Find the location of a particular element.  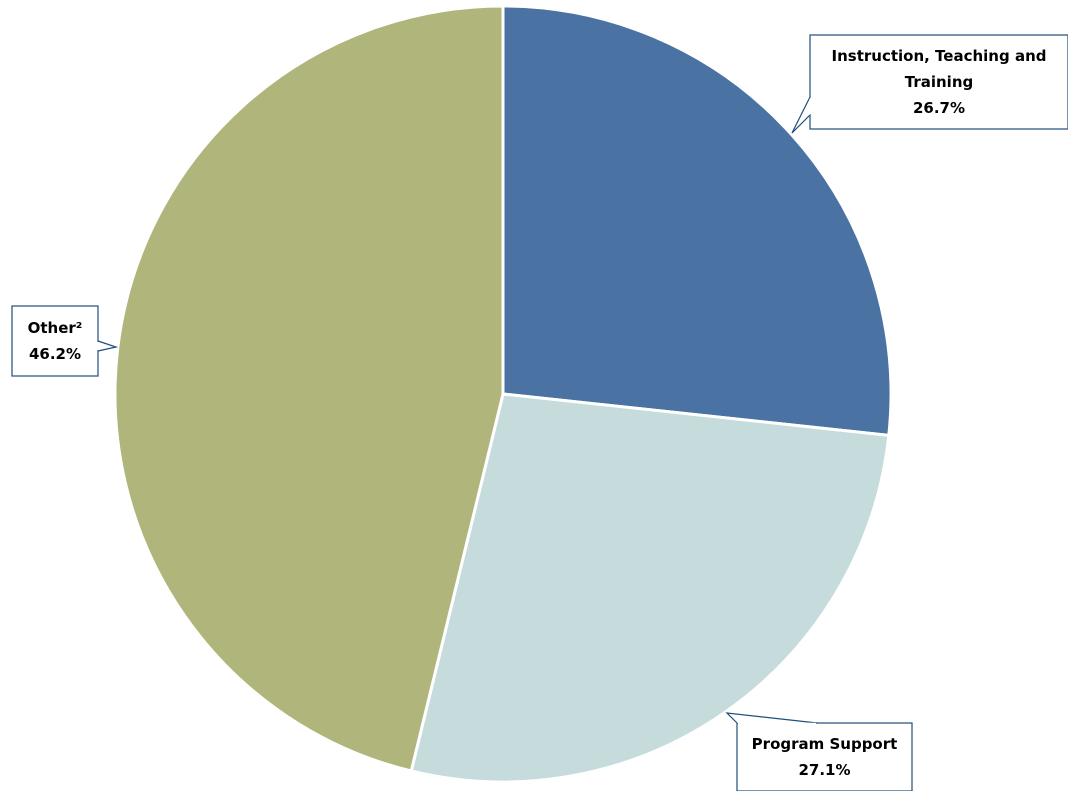

slice-value-label-2: 46.2% is located at coordinates (55, 354).